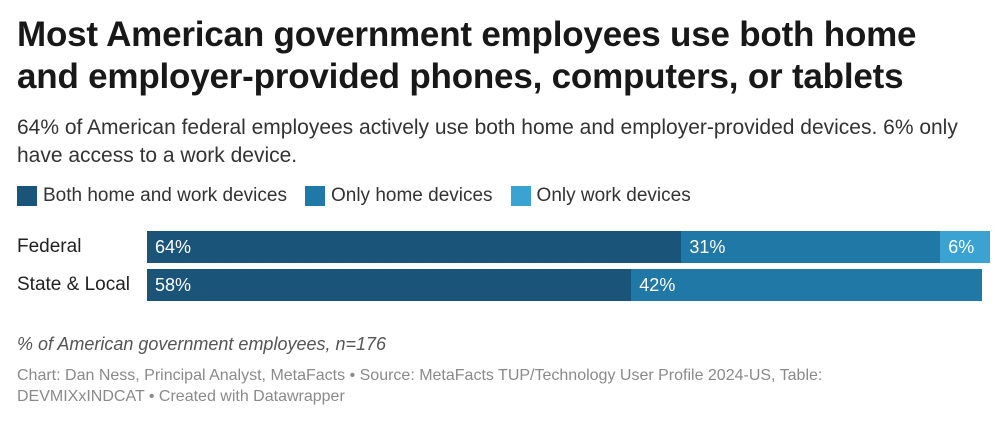  Describe the element at coordinates (961, 247) in the screenshot. I see `data-label-federal-2: 6%` at that location.